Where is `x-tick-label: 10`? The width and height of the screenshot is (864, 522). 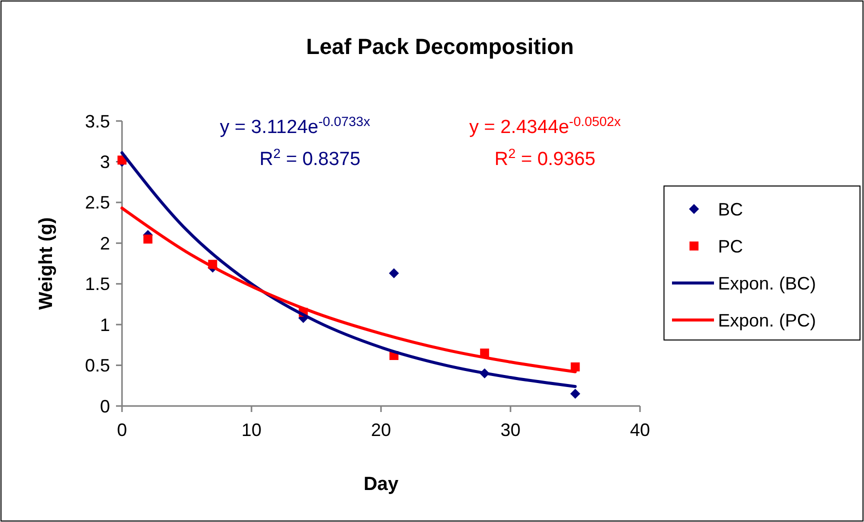
x-tick-label: 10 is located at coordinates (251, 430).